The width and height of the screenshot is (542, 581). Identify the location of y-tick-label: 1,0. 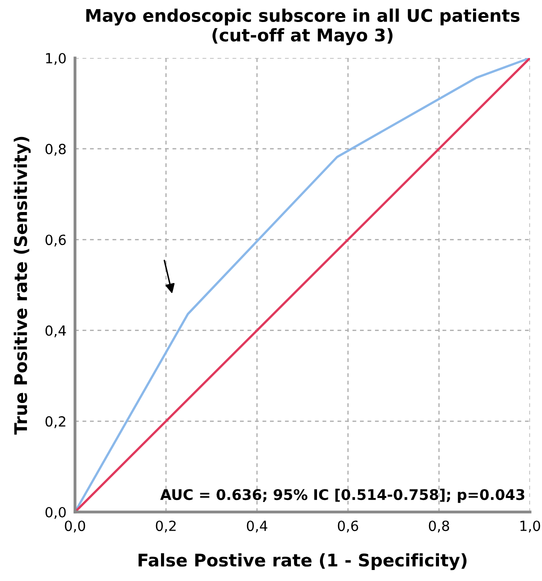
(56, 58).